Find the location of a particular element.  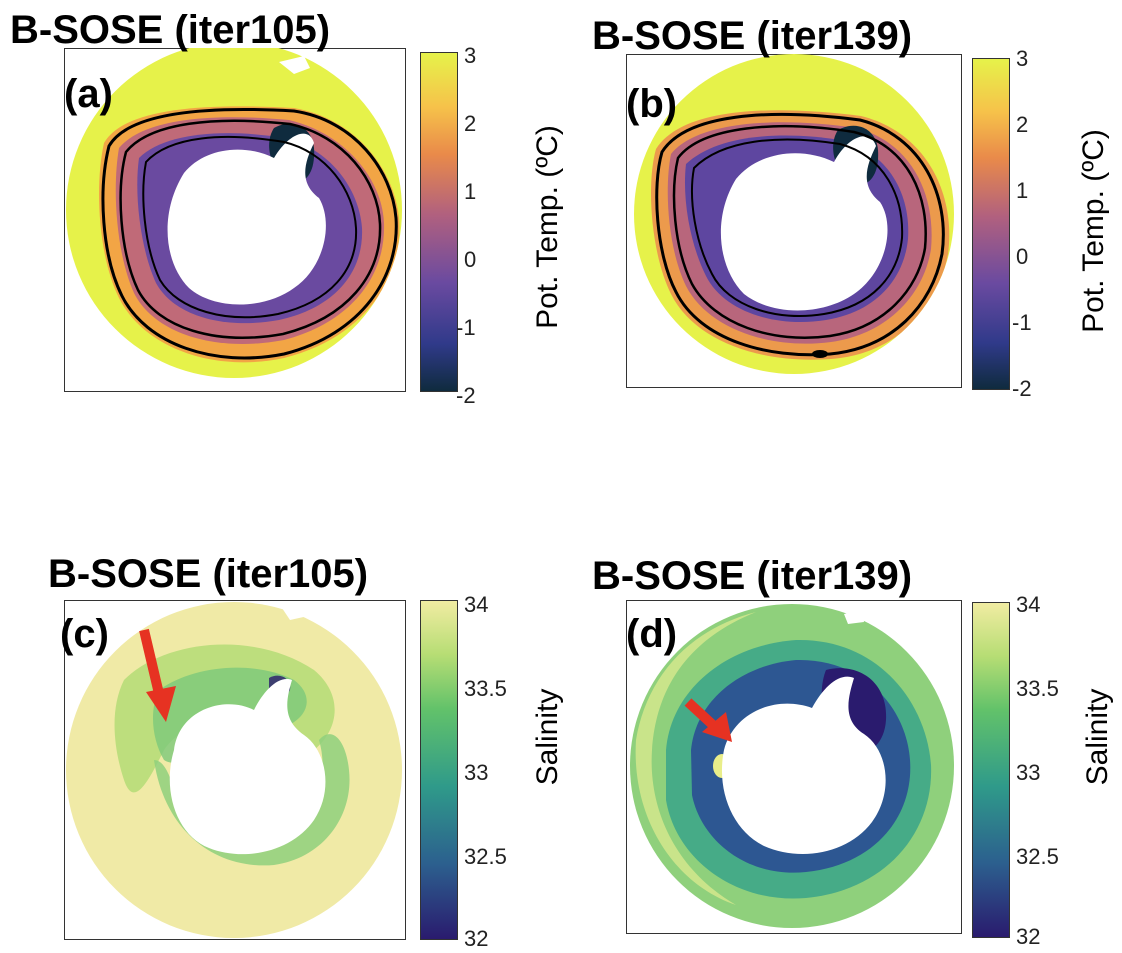

panel-label-d: (d) is located at coordinates (652, 634).